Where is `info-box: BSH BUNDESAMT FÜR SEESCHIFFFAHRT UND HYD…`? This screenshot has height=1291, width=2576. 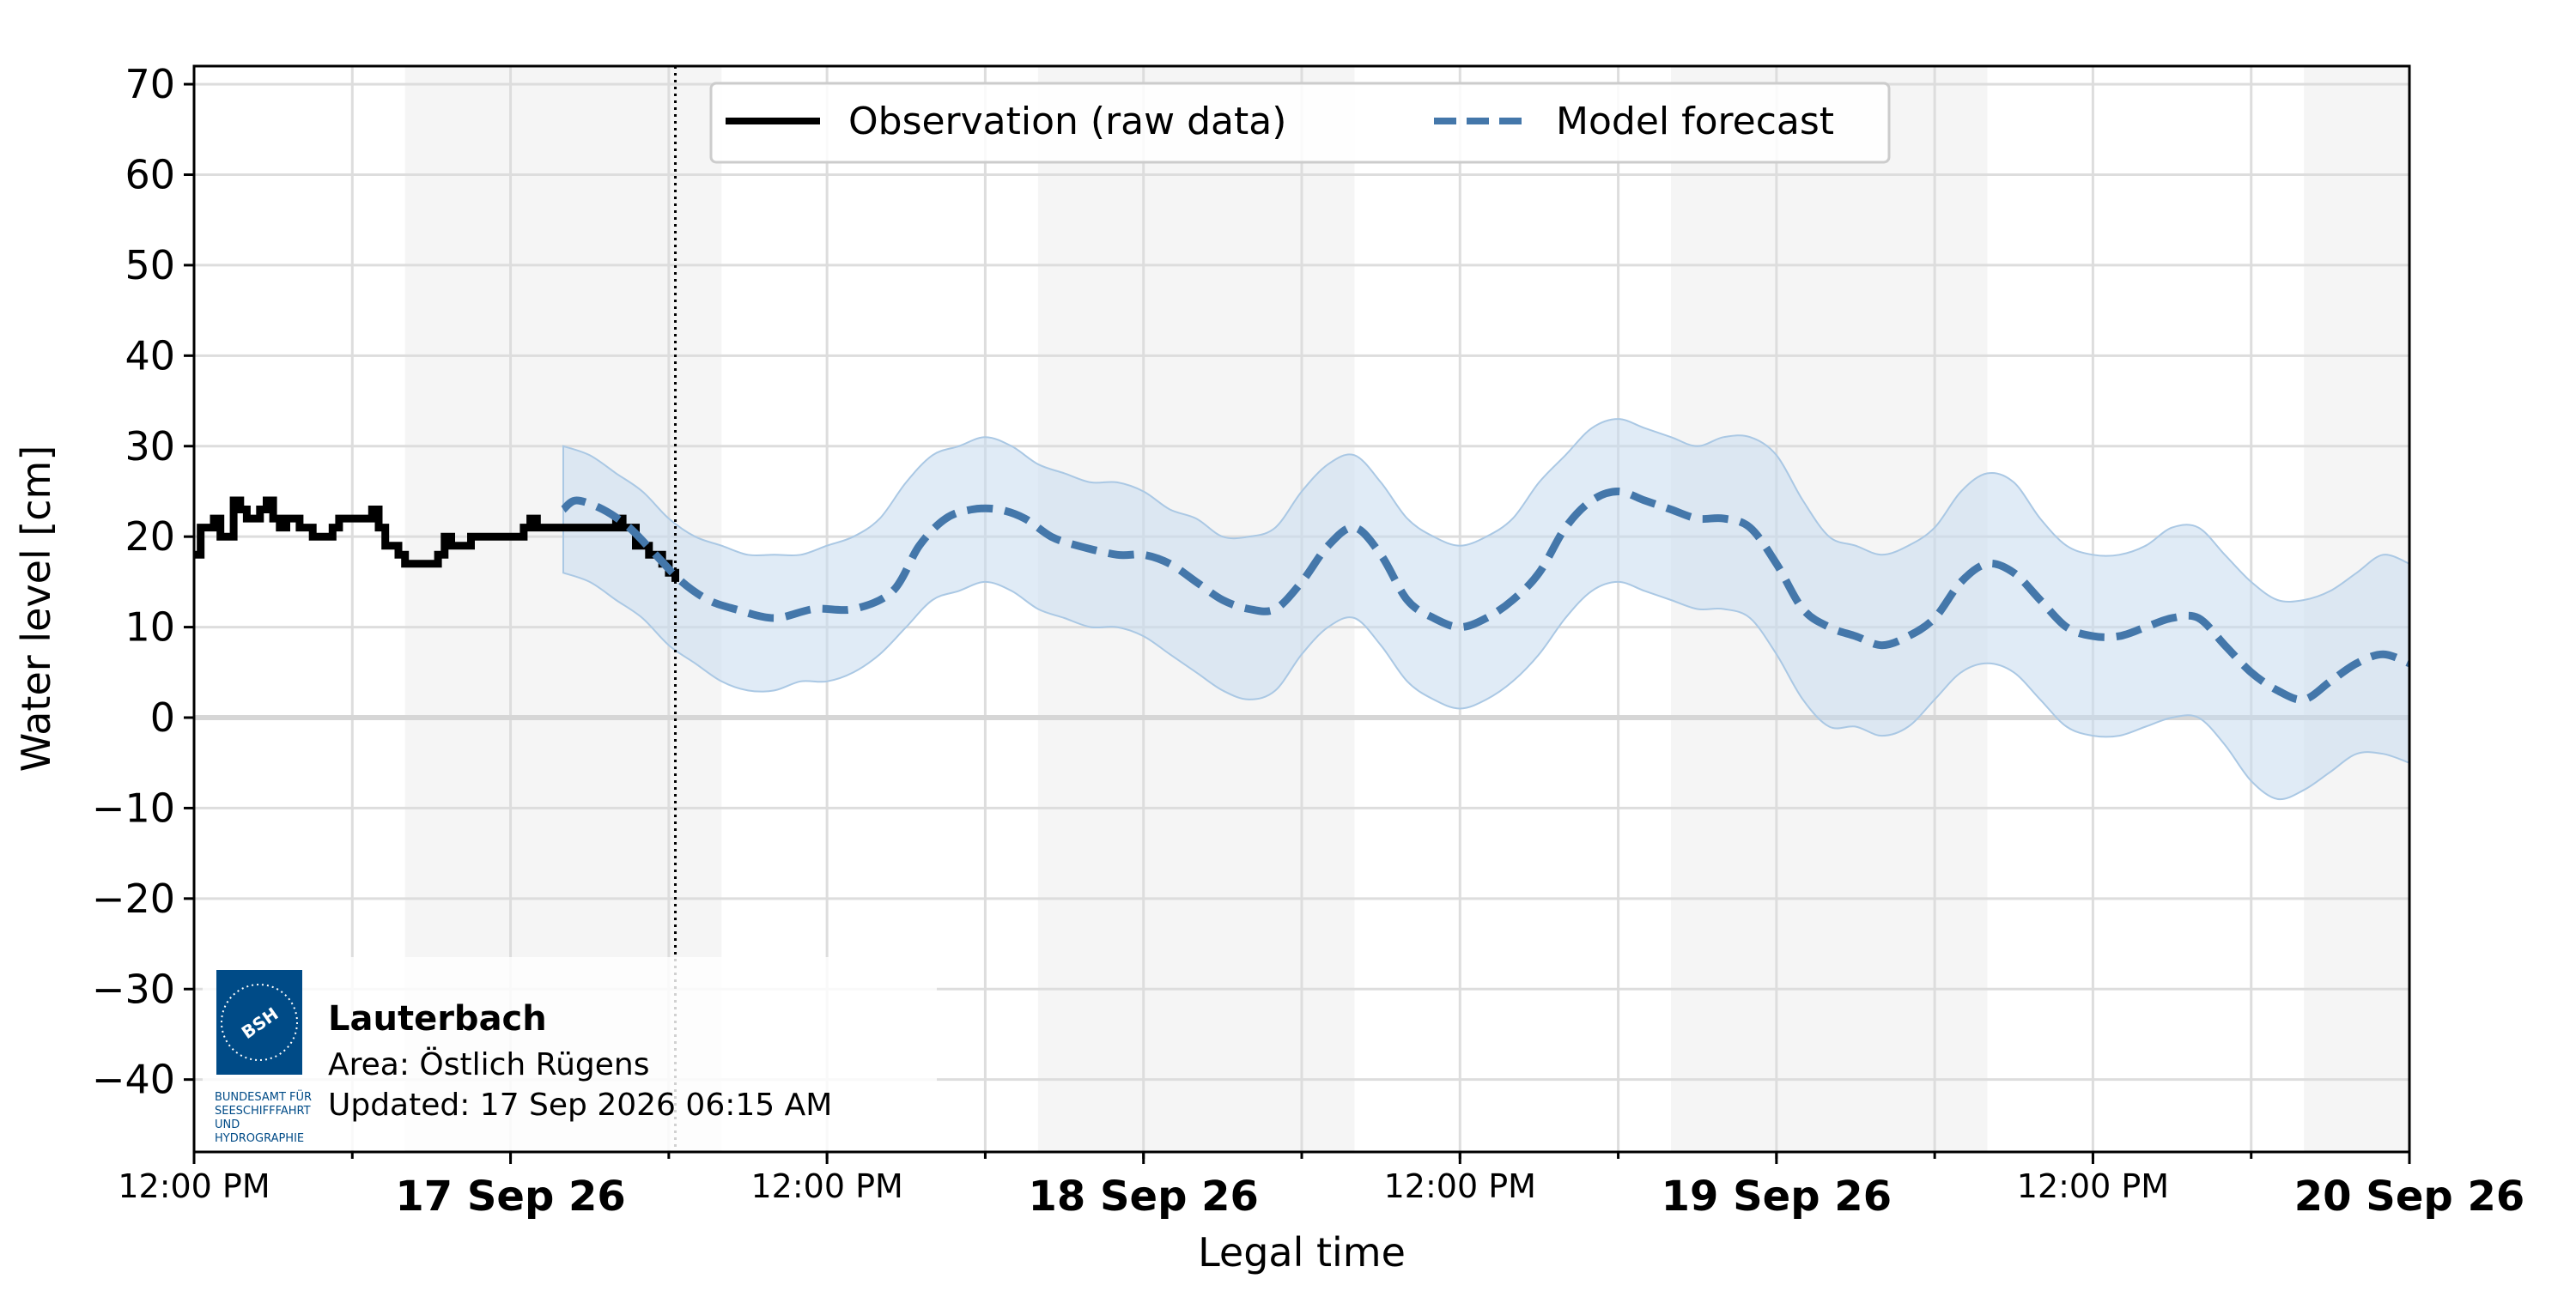 info-box: BSH BUNDESAMT FÜR SEESCHIFFFAHRT UND HYD… is located at coordinates (570, 1054).